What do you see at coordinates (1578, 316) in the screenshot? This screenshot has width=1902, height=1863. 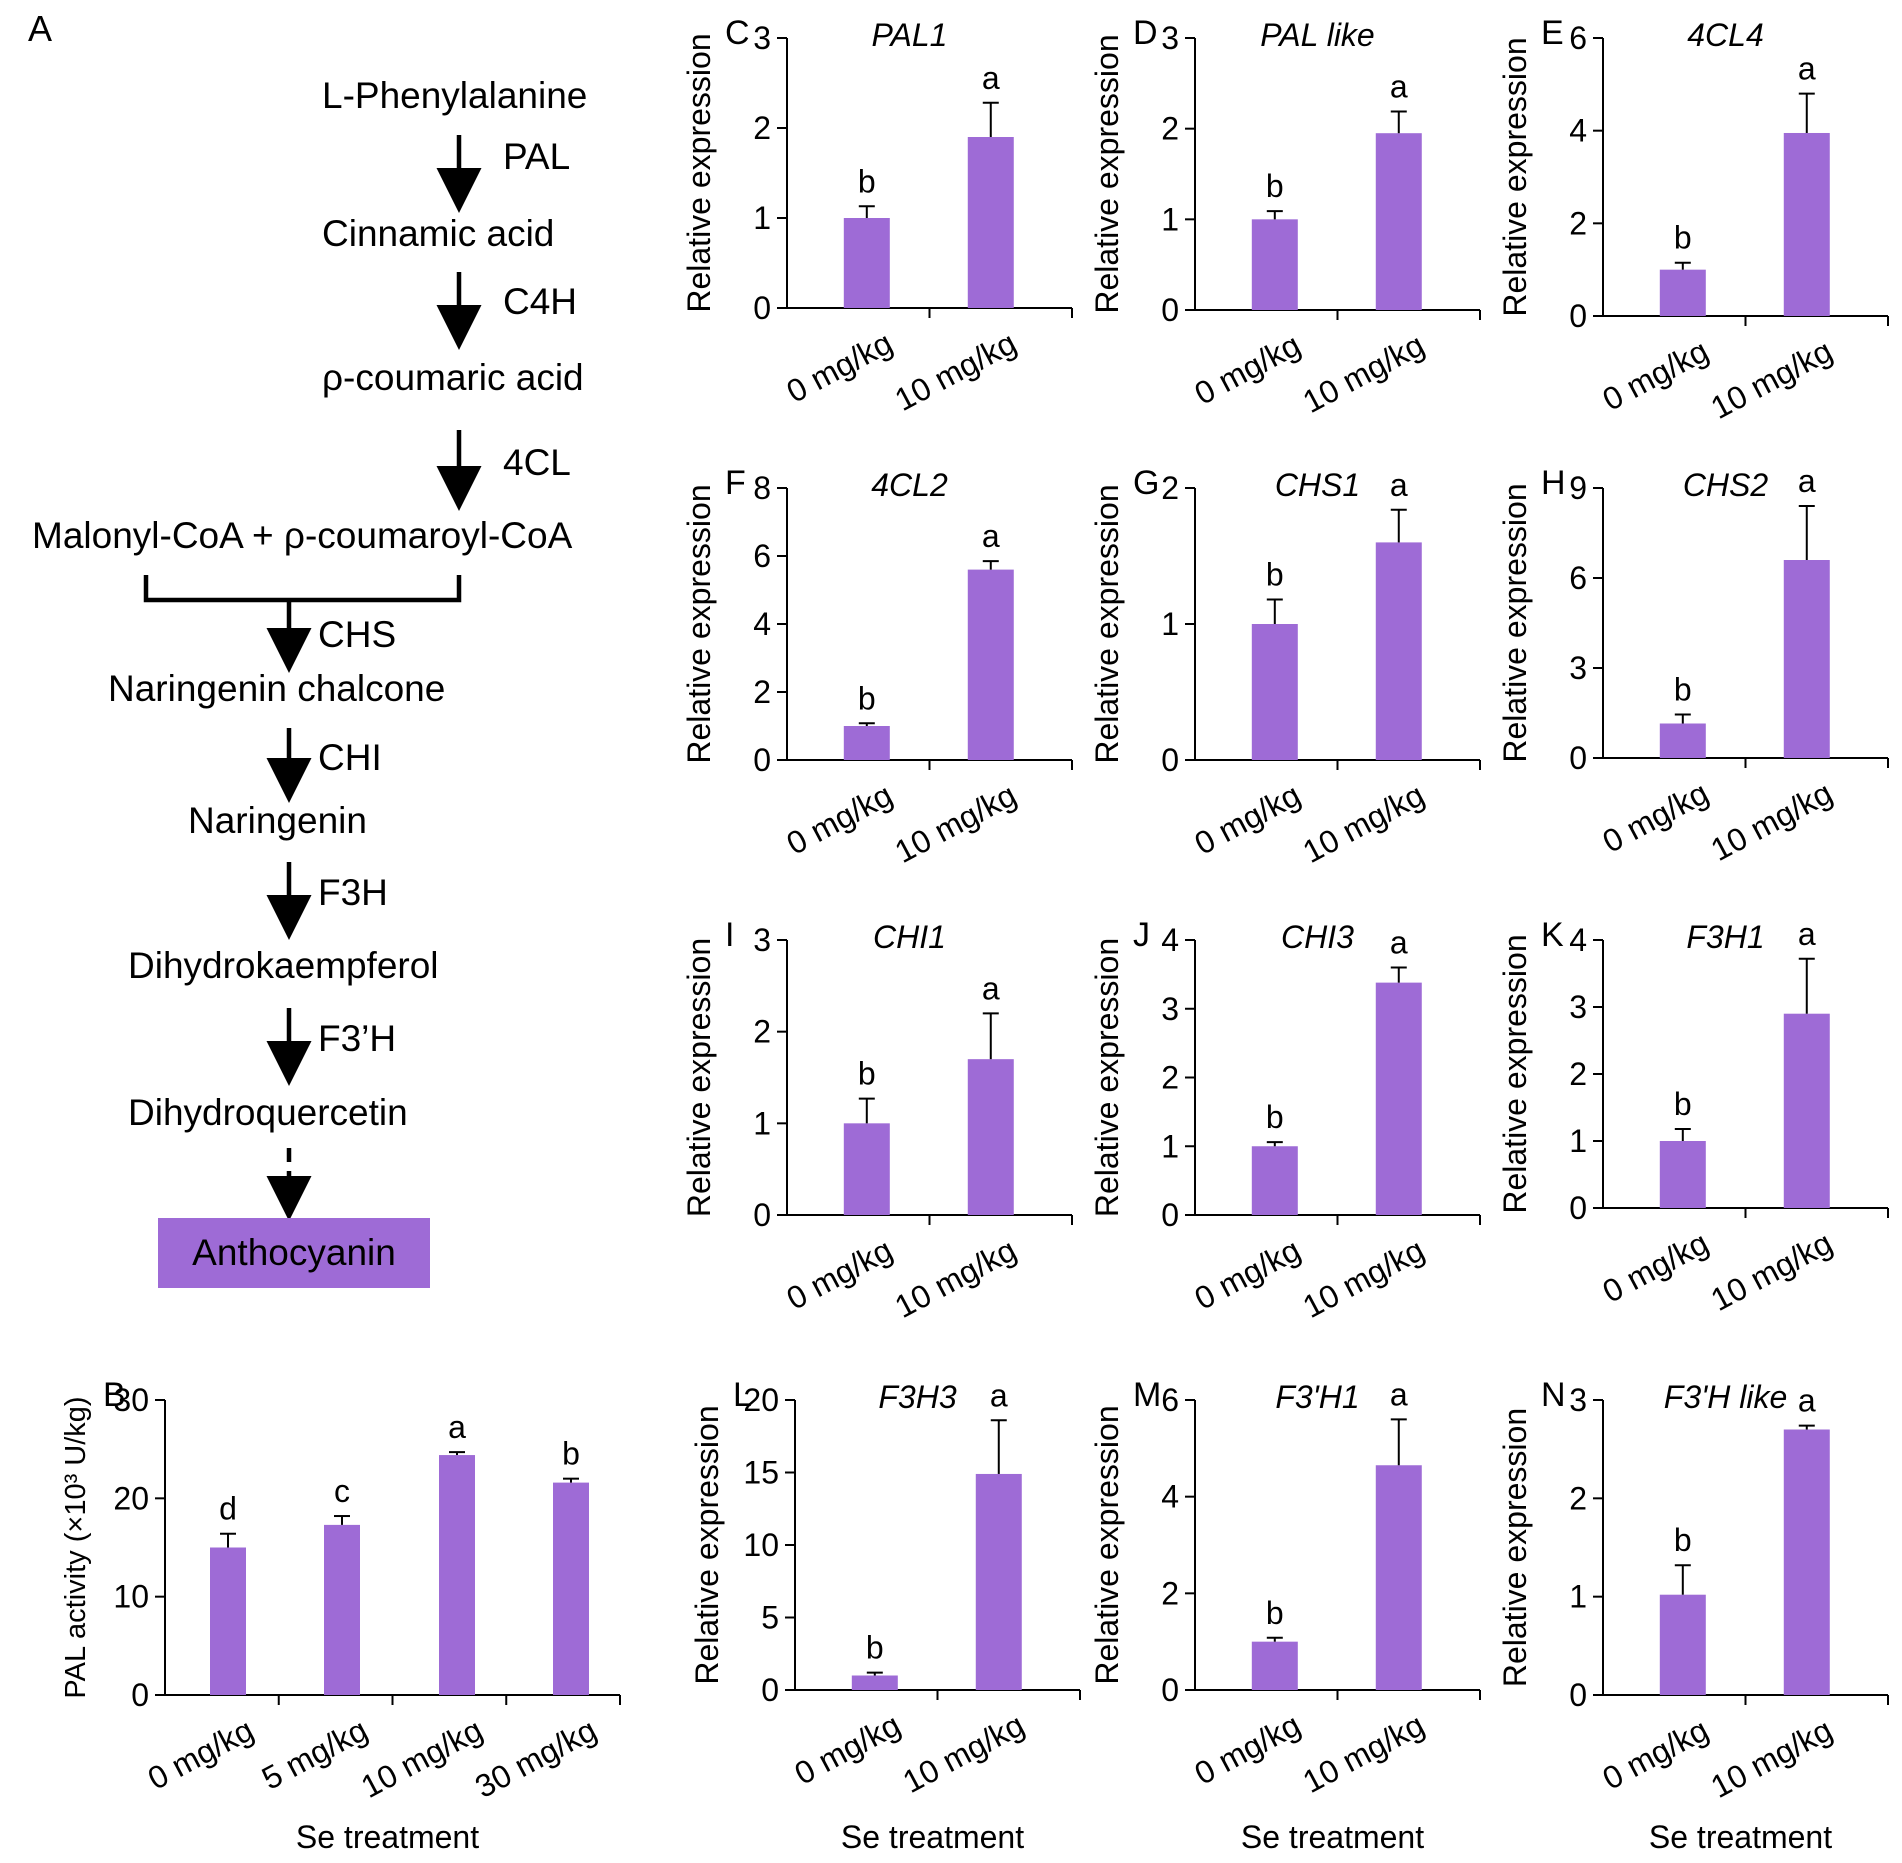 I see `y-tick-label-e-0: 0` at bounding box center [1578, 316].